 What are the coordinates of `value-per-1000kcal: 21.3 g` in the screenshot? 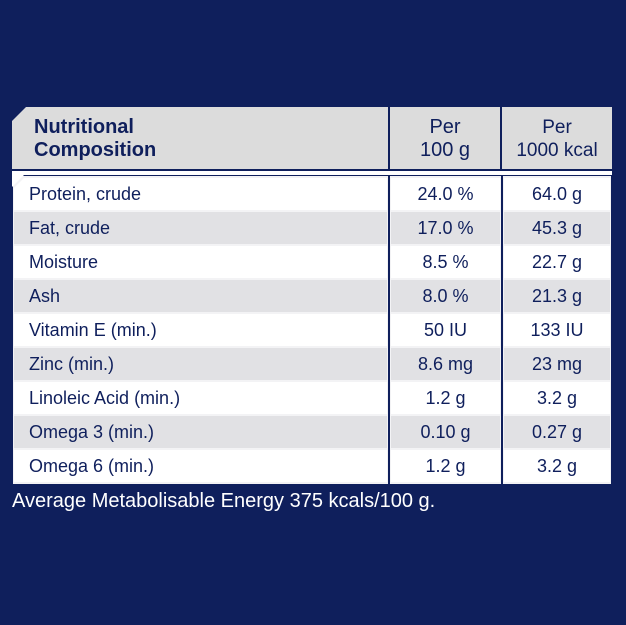 It's located at (557, 296).